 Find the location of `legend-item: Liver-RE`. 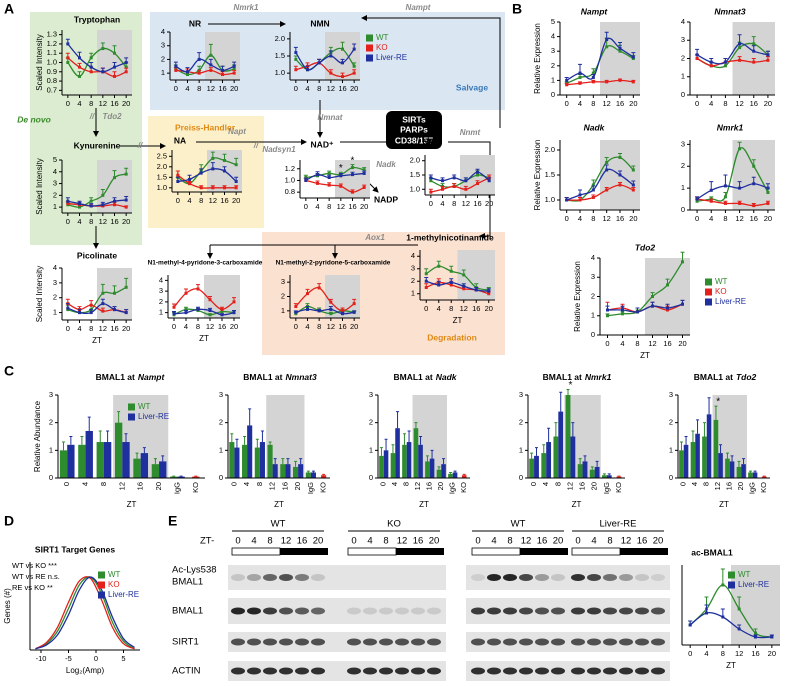

legend-item: Liver-RE is located at coordinates (118, 594).